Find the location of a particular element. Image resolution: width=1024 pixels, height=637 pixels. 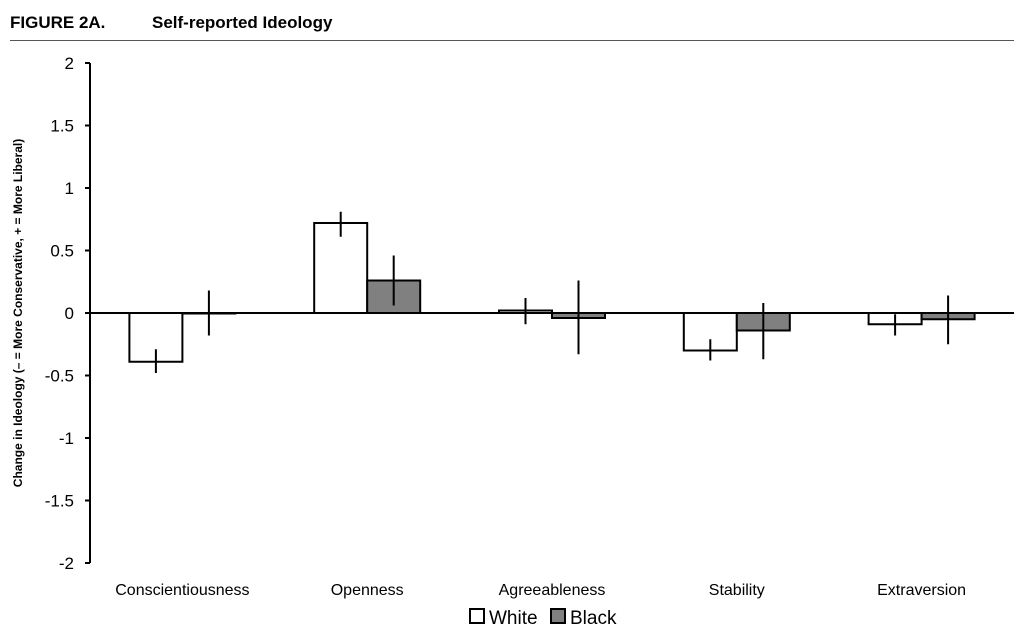

figure-header: FIGURE 2A. Self-reported Ideology is located at coordinates (512, 24).